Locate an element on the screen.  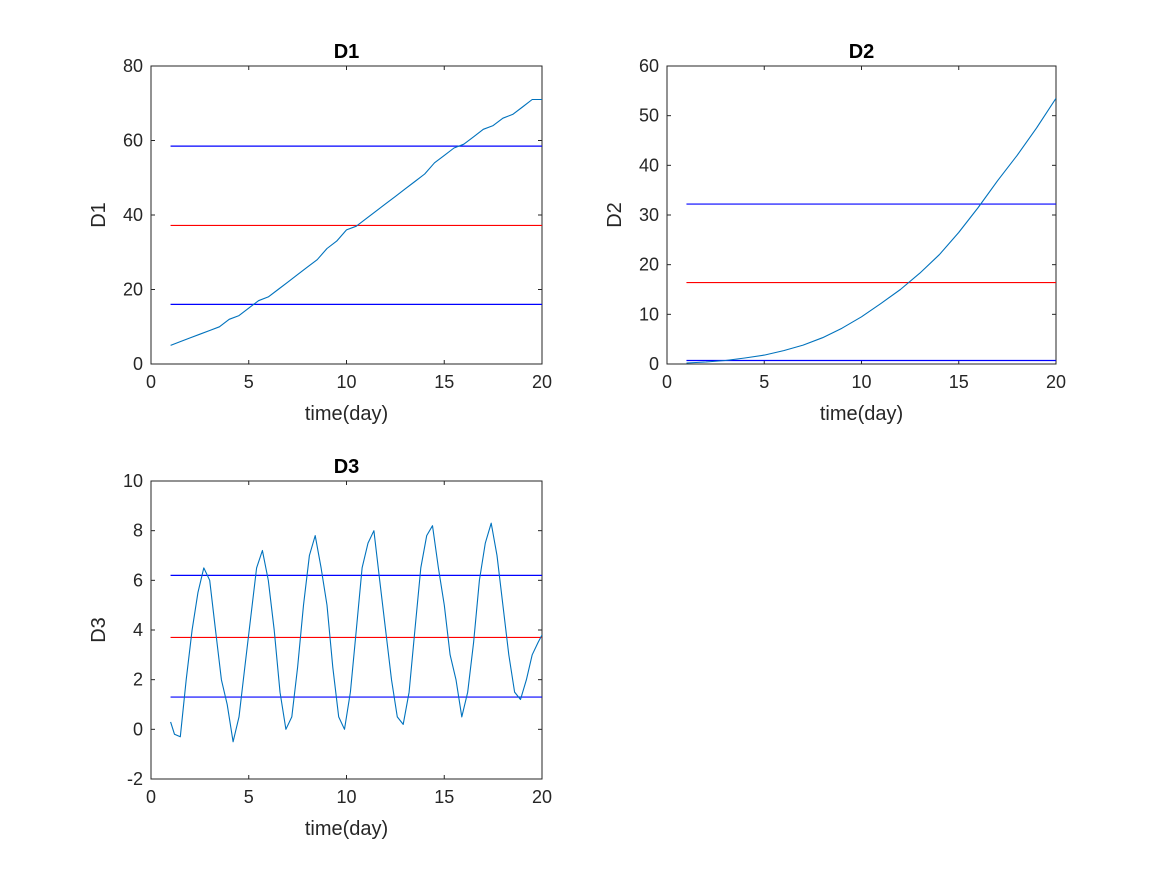
y-tick-label-2-4: 40 is located at coordinates (649, 165).